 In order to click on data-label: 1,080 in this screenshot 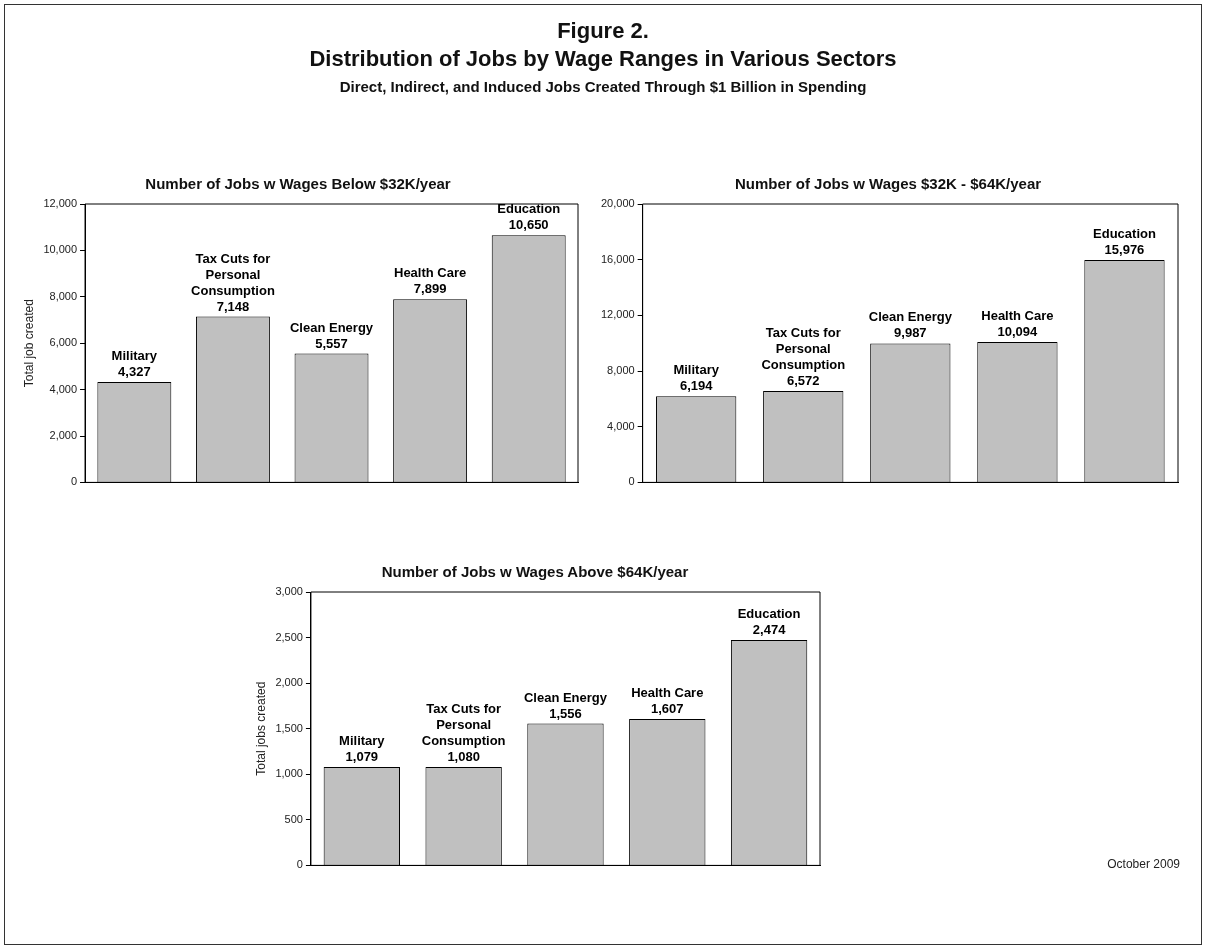, I will do `click(463, 757)`.